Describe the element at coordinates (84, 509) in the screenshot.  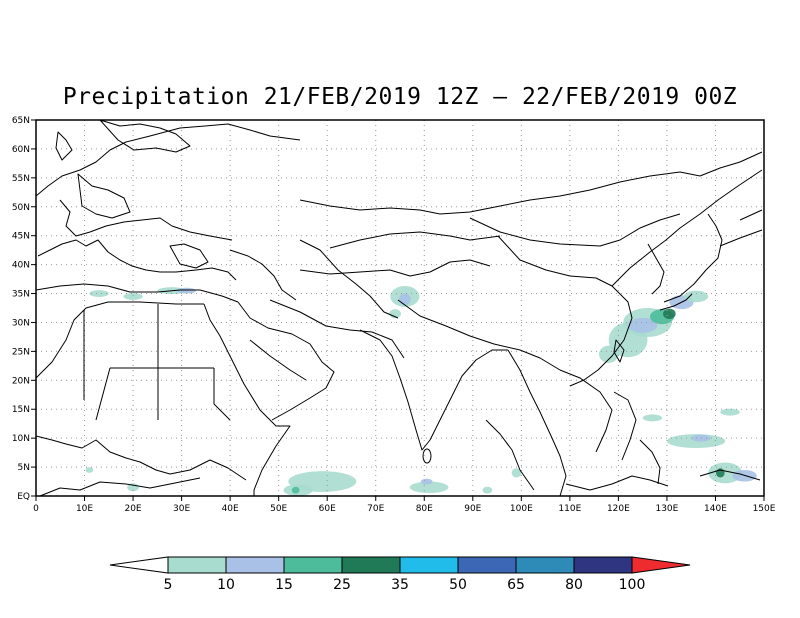
I see `x-tick-label: 10E` at that location.